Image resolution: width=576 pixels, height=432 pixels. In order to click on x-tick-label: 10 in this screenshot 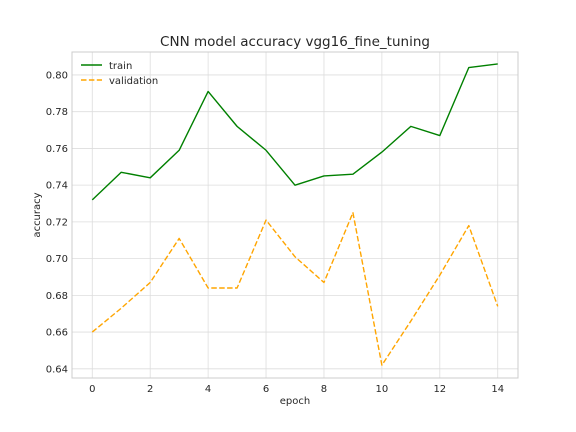, I will do `click(382, 389)`.